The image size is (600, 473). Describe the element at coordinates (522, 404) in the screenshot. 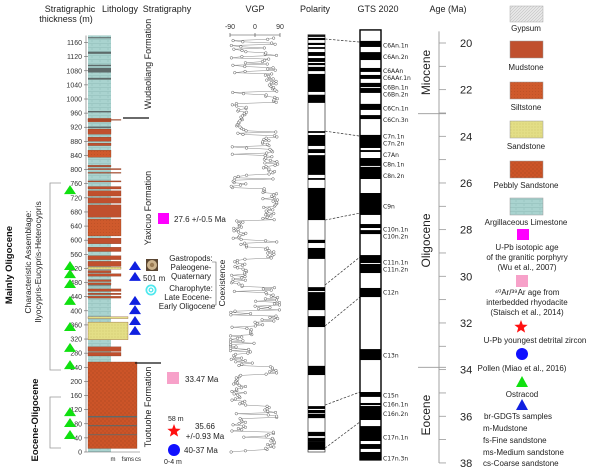

I see `legend-blue-triangle-icon` at that location.